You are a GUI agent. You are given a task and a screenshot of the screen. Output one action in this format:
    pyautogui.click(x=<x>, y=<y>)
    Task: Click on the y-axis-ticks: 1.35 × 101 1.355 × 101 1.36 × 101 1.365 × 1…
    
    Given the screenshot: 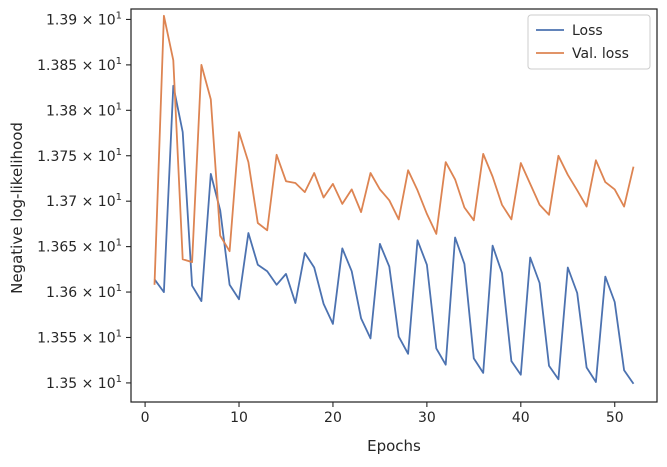 What is the action you would take?
    pyautogui.click(x=84, y=201)
    